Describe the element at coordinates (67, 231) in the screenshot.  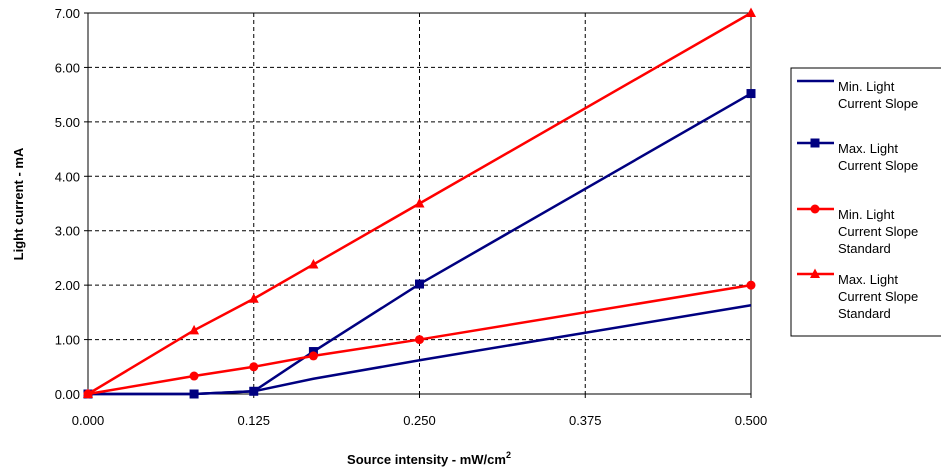
I see `y-tick-label: 3.00` at that location.